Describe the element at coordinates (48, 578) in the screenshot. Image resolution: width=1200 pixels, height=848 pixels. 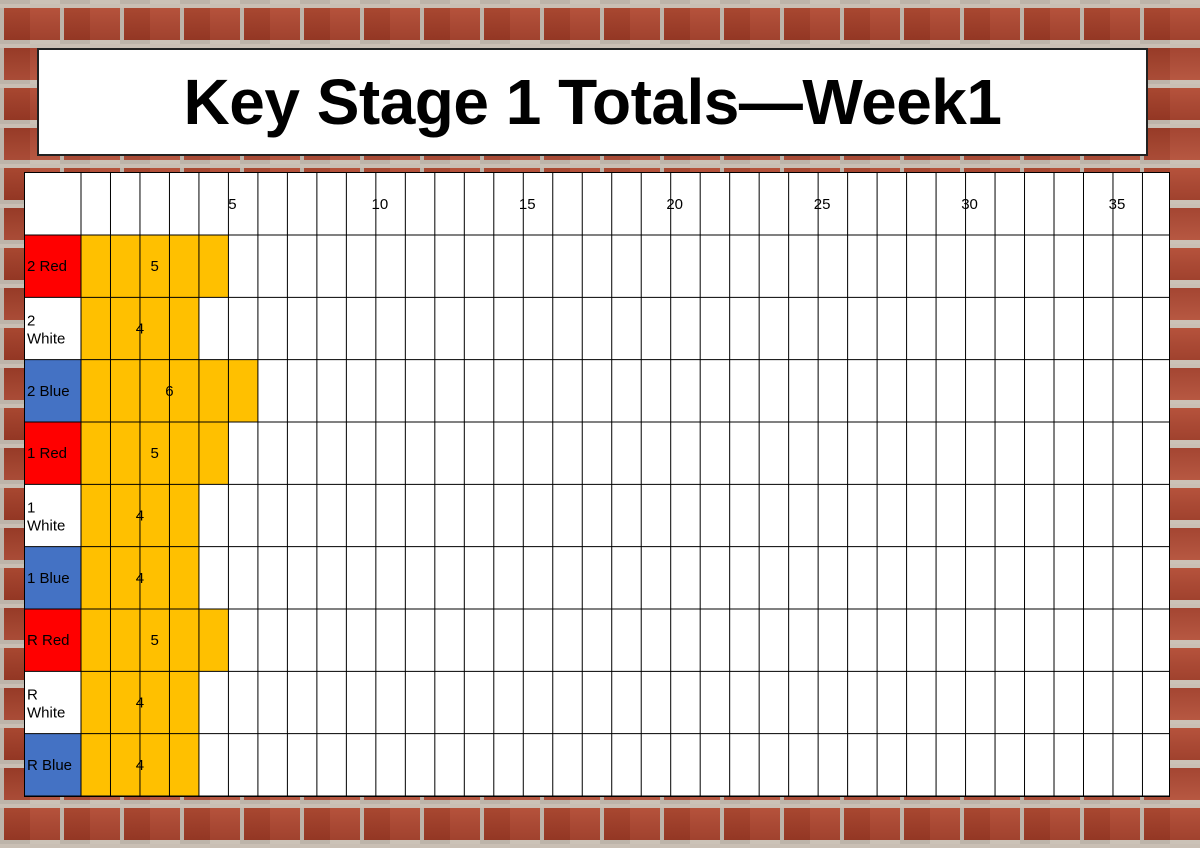
I see `category-label: 1 Blue` at that location.